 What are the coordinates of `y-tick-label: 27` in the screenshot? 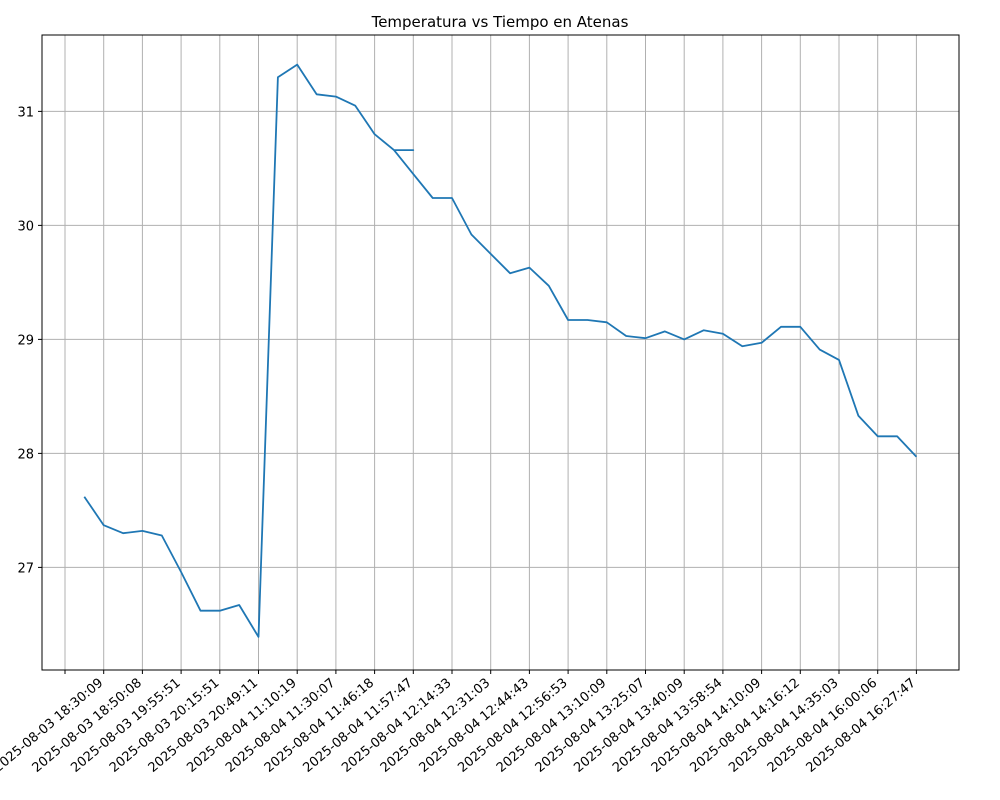 It's located at (25, 568).